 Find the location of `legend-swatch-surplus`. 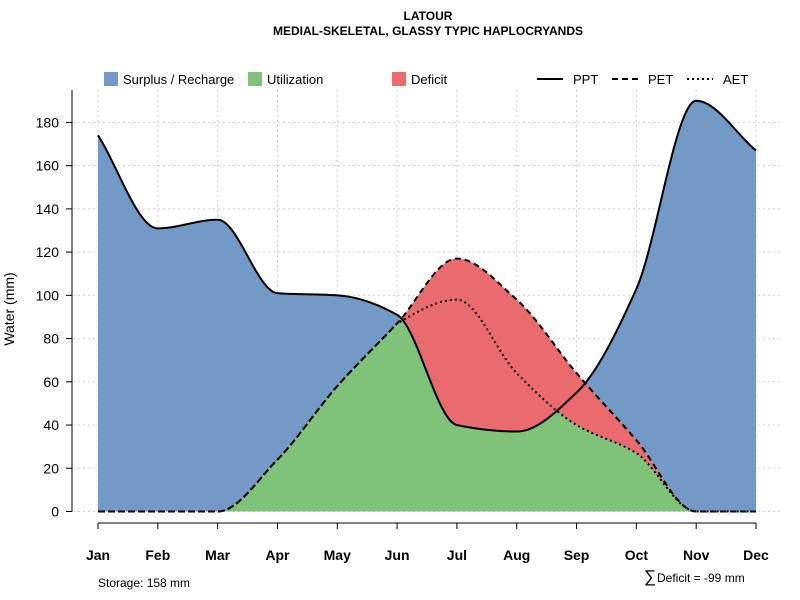

legend-swatch-surplus is located at coordinates (111, 79).